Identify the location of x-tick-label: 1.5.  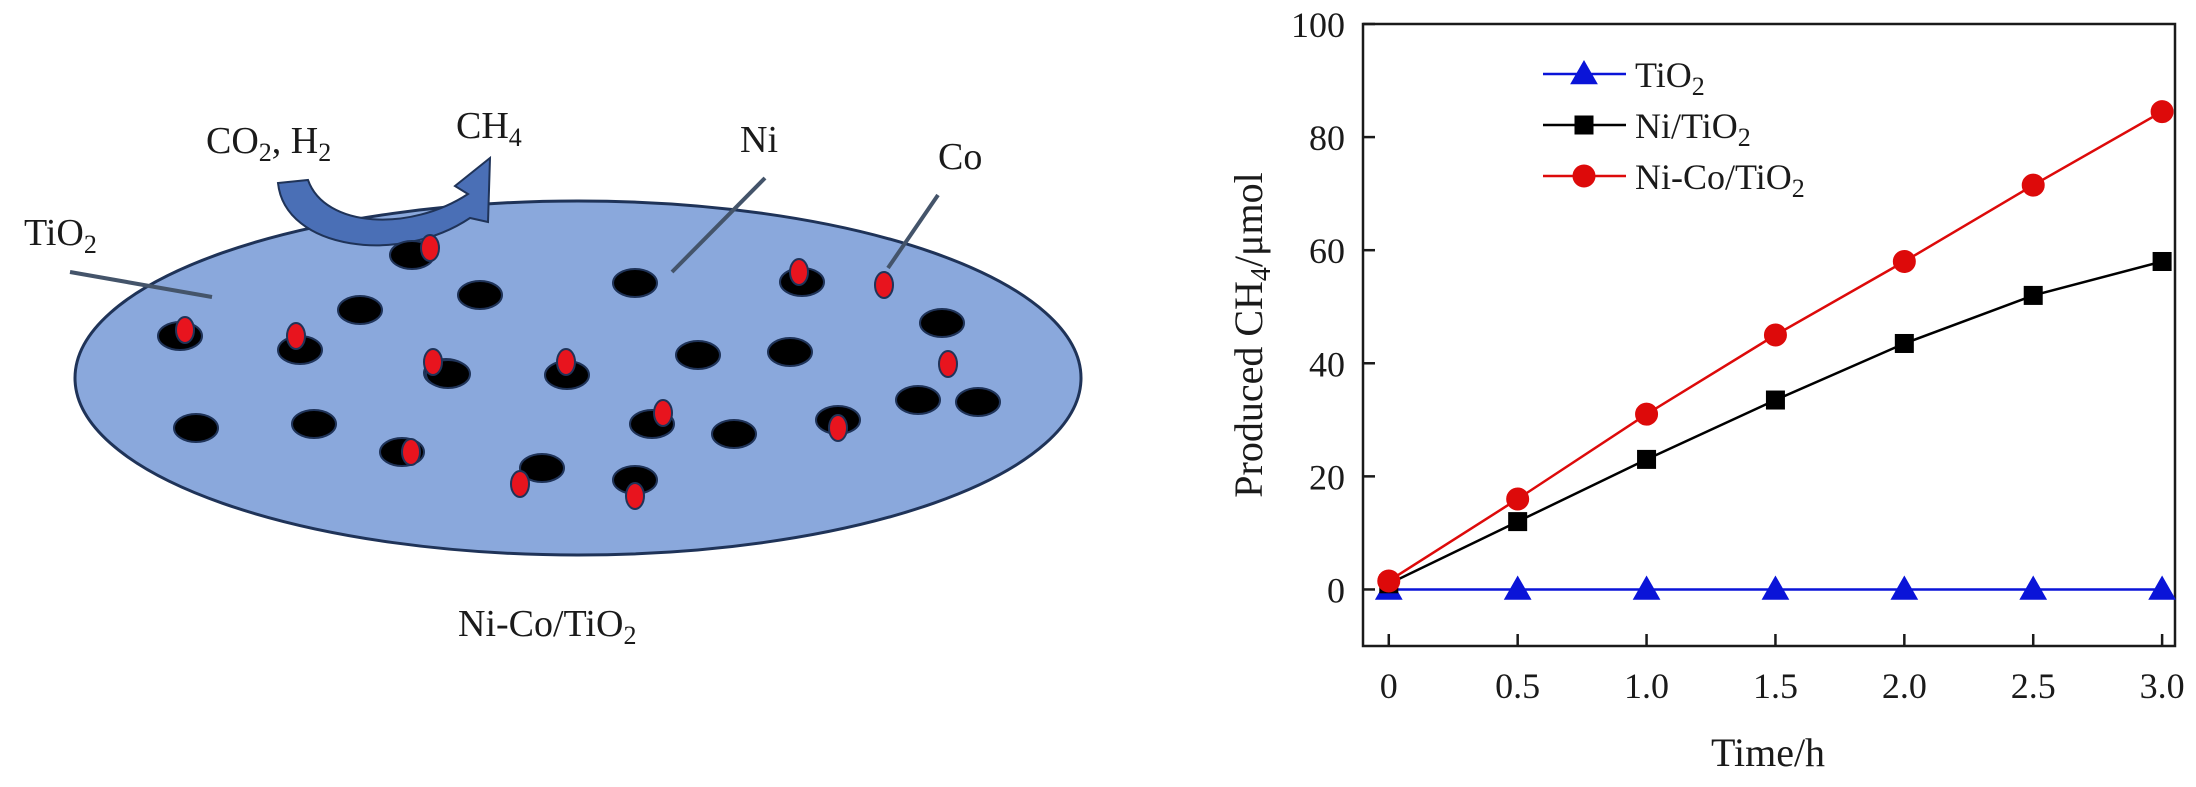
(1775, 686).